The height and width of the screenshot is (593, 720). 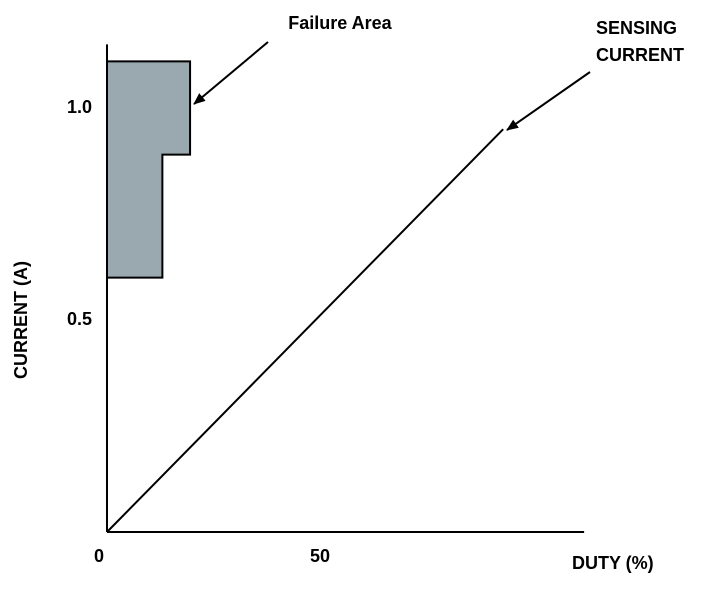 I want to click on x-tick-label: 0, so click(x=99, y=556).